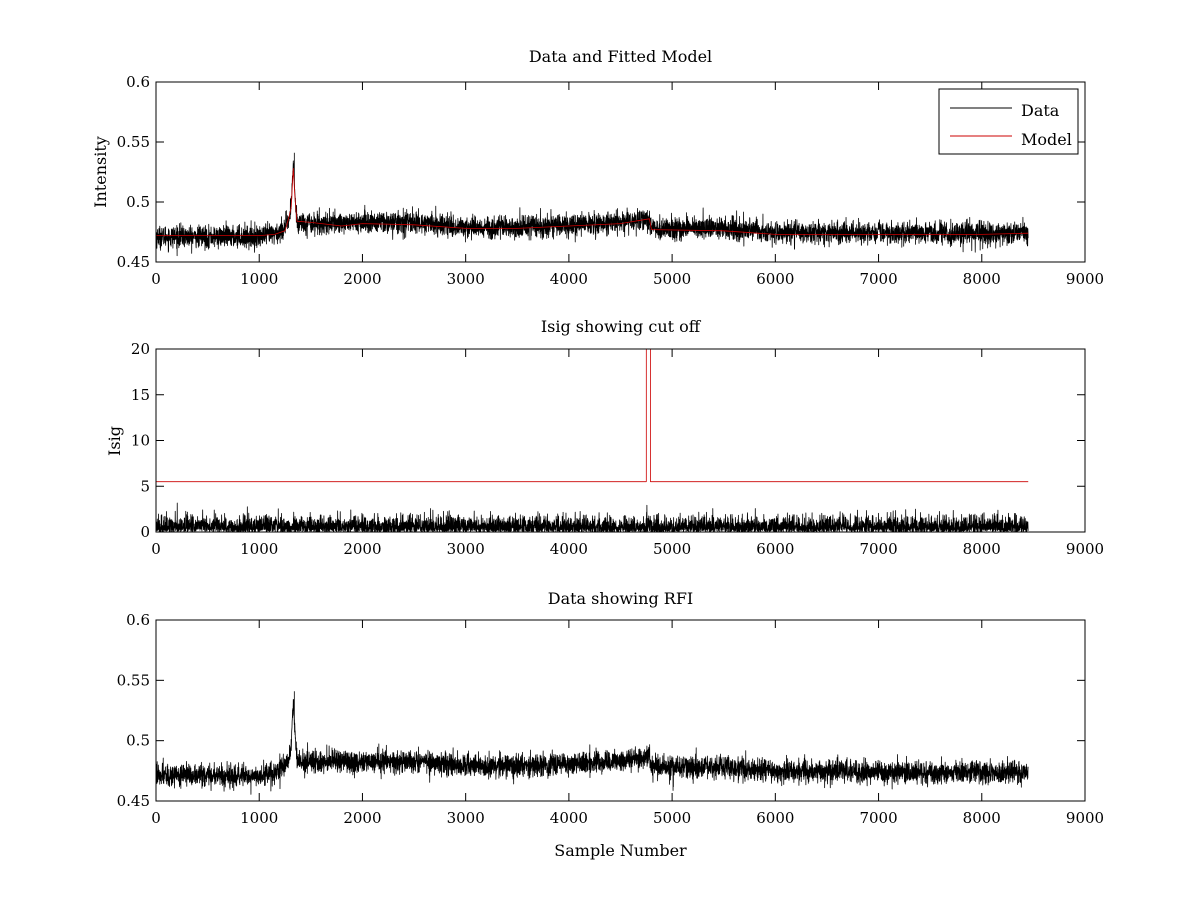 The width and height of the screenshot is (1200, 900). I want to click on legend: Data Model, so click(1008, 121).